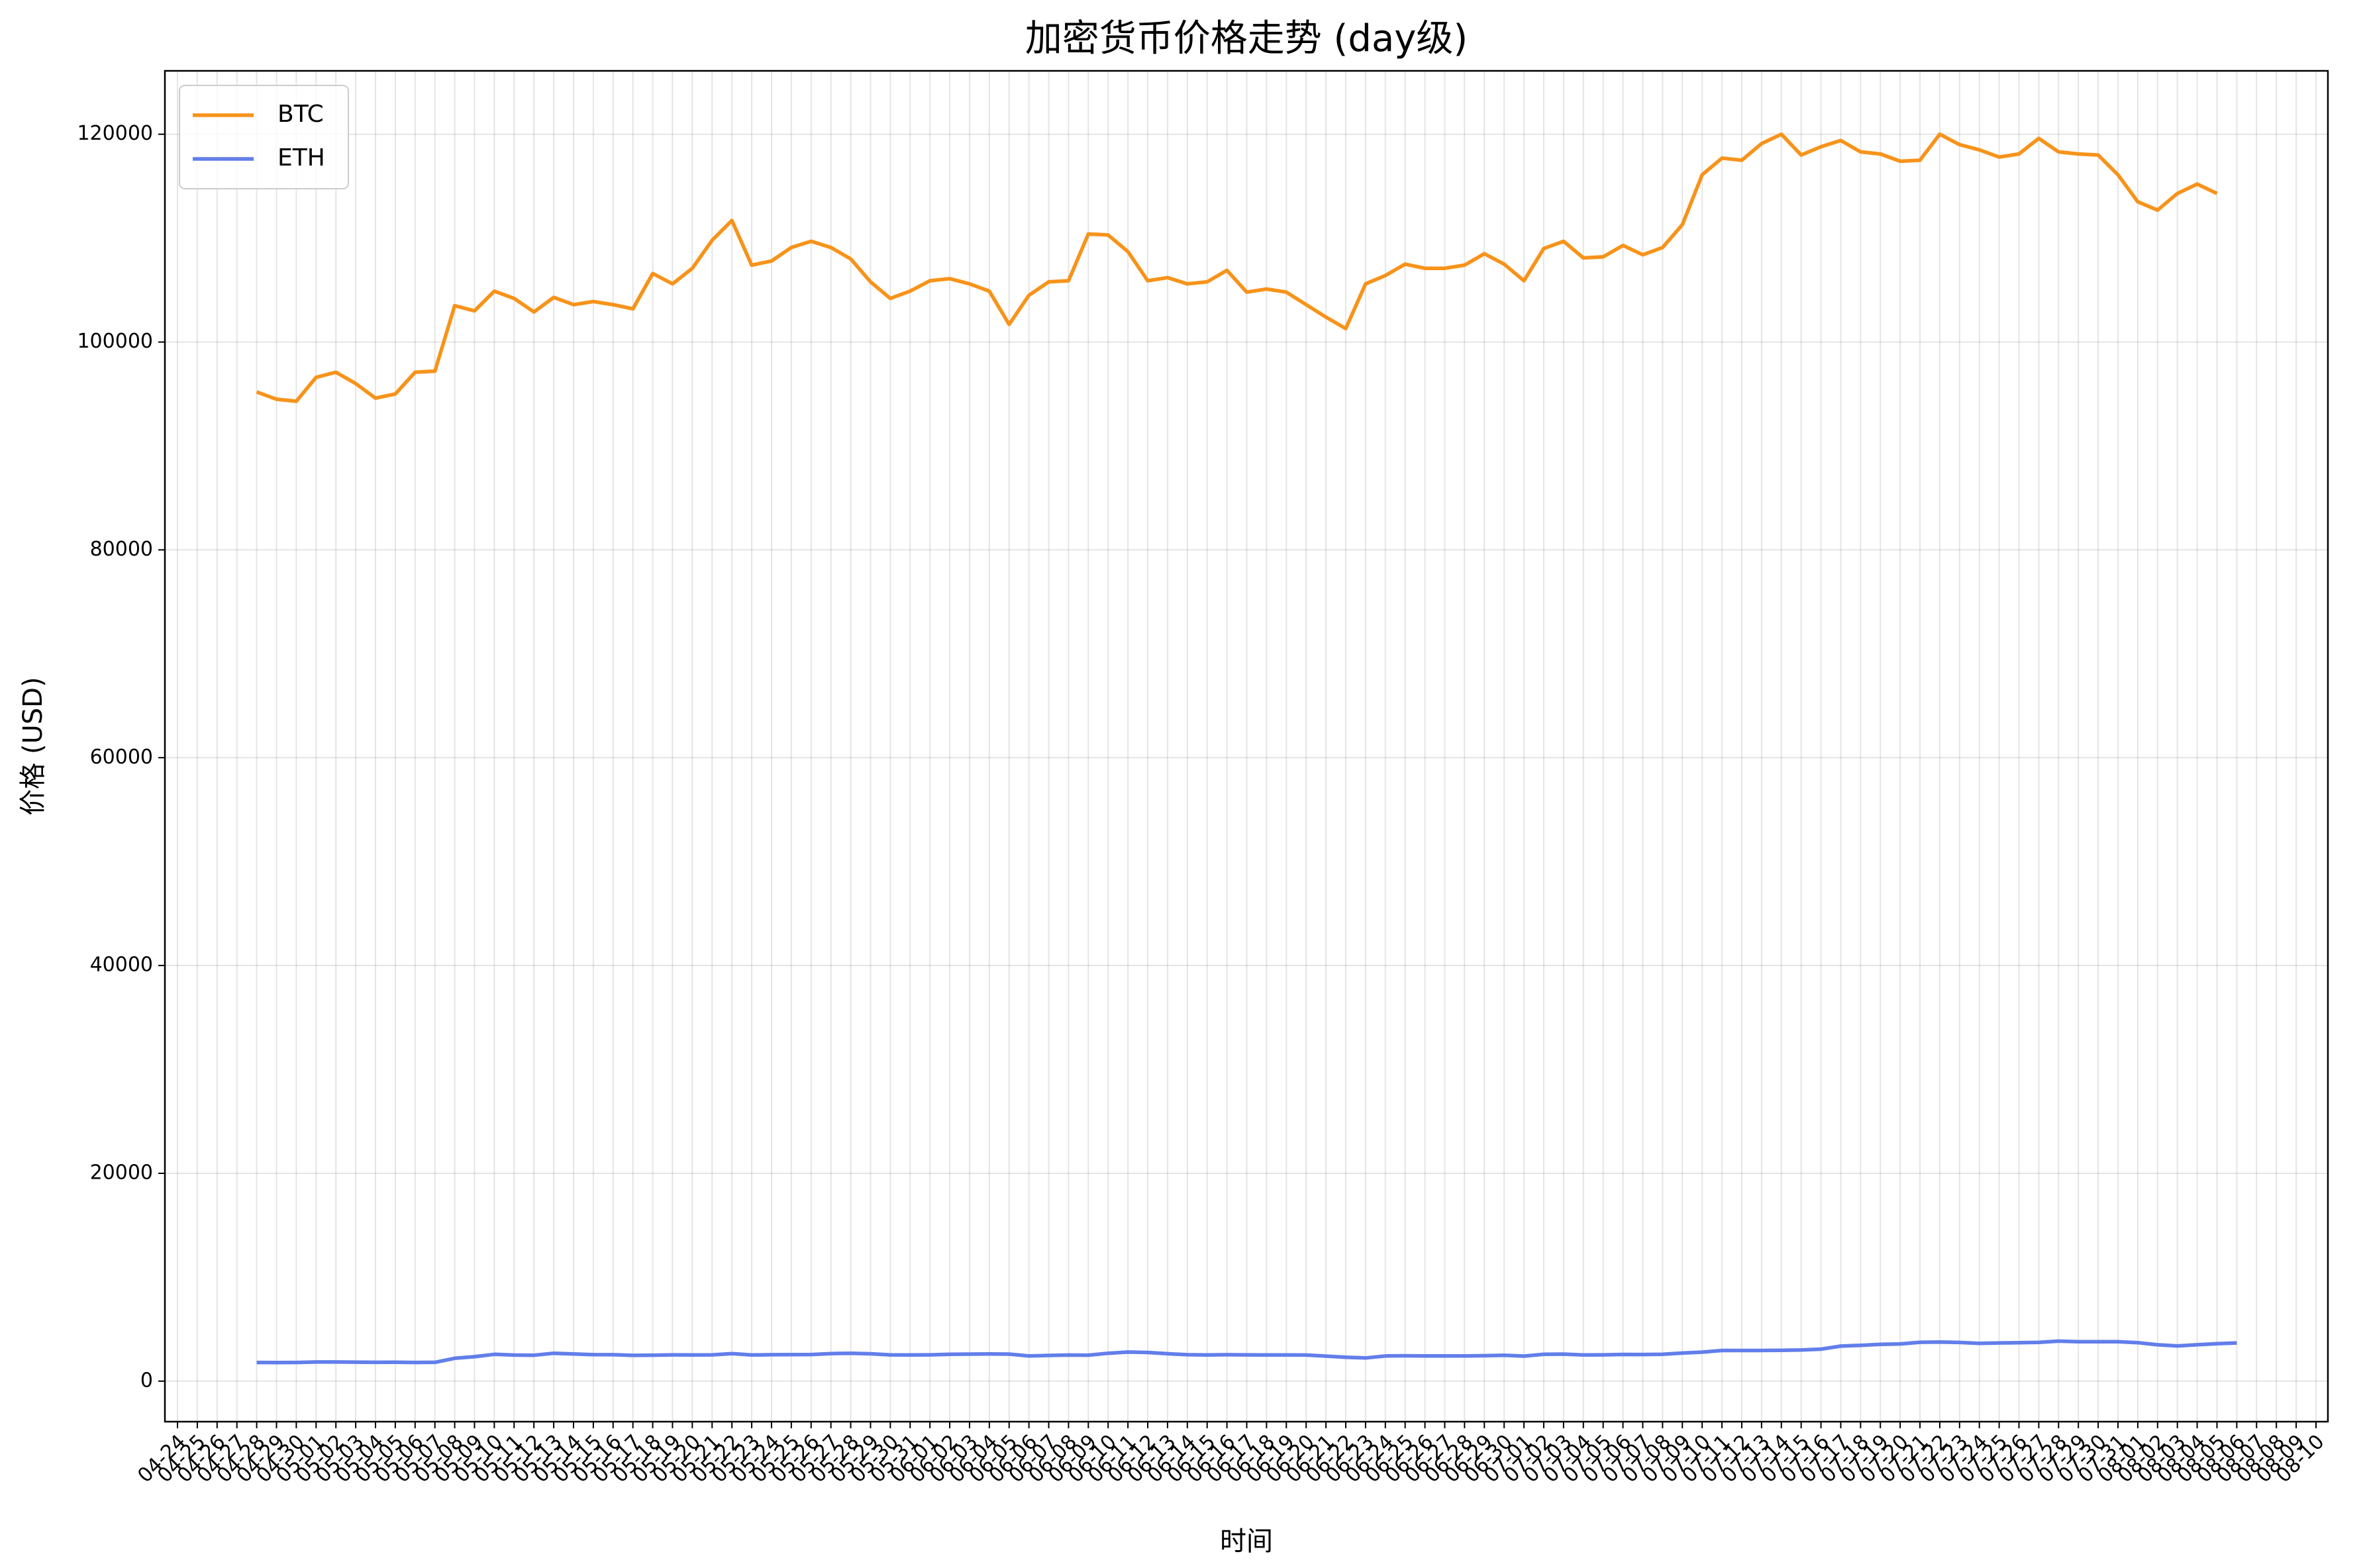 The height and width of the screenshot is (1568, 2363). I want to click on legend-label: BTC, so click(300, 114).